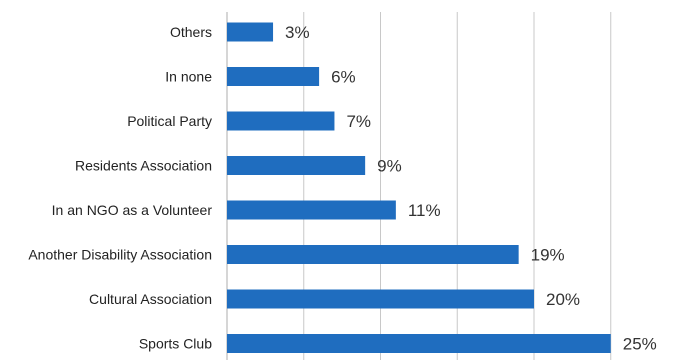 Image resolution: width=678 pixels, height=360 pixels. Describe the element at coordinates (358, 121) in the screenshot. I see `value-label: 7%` at that location.